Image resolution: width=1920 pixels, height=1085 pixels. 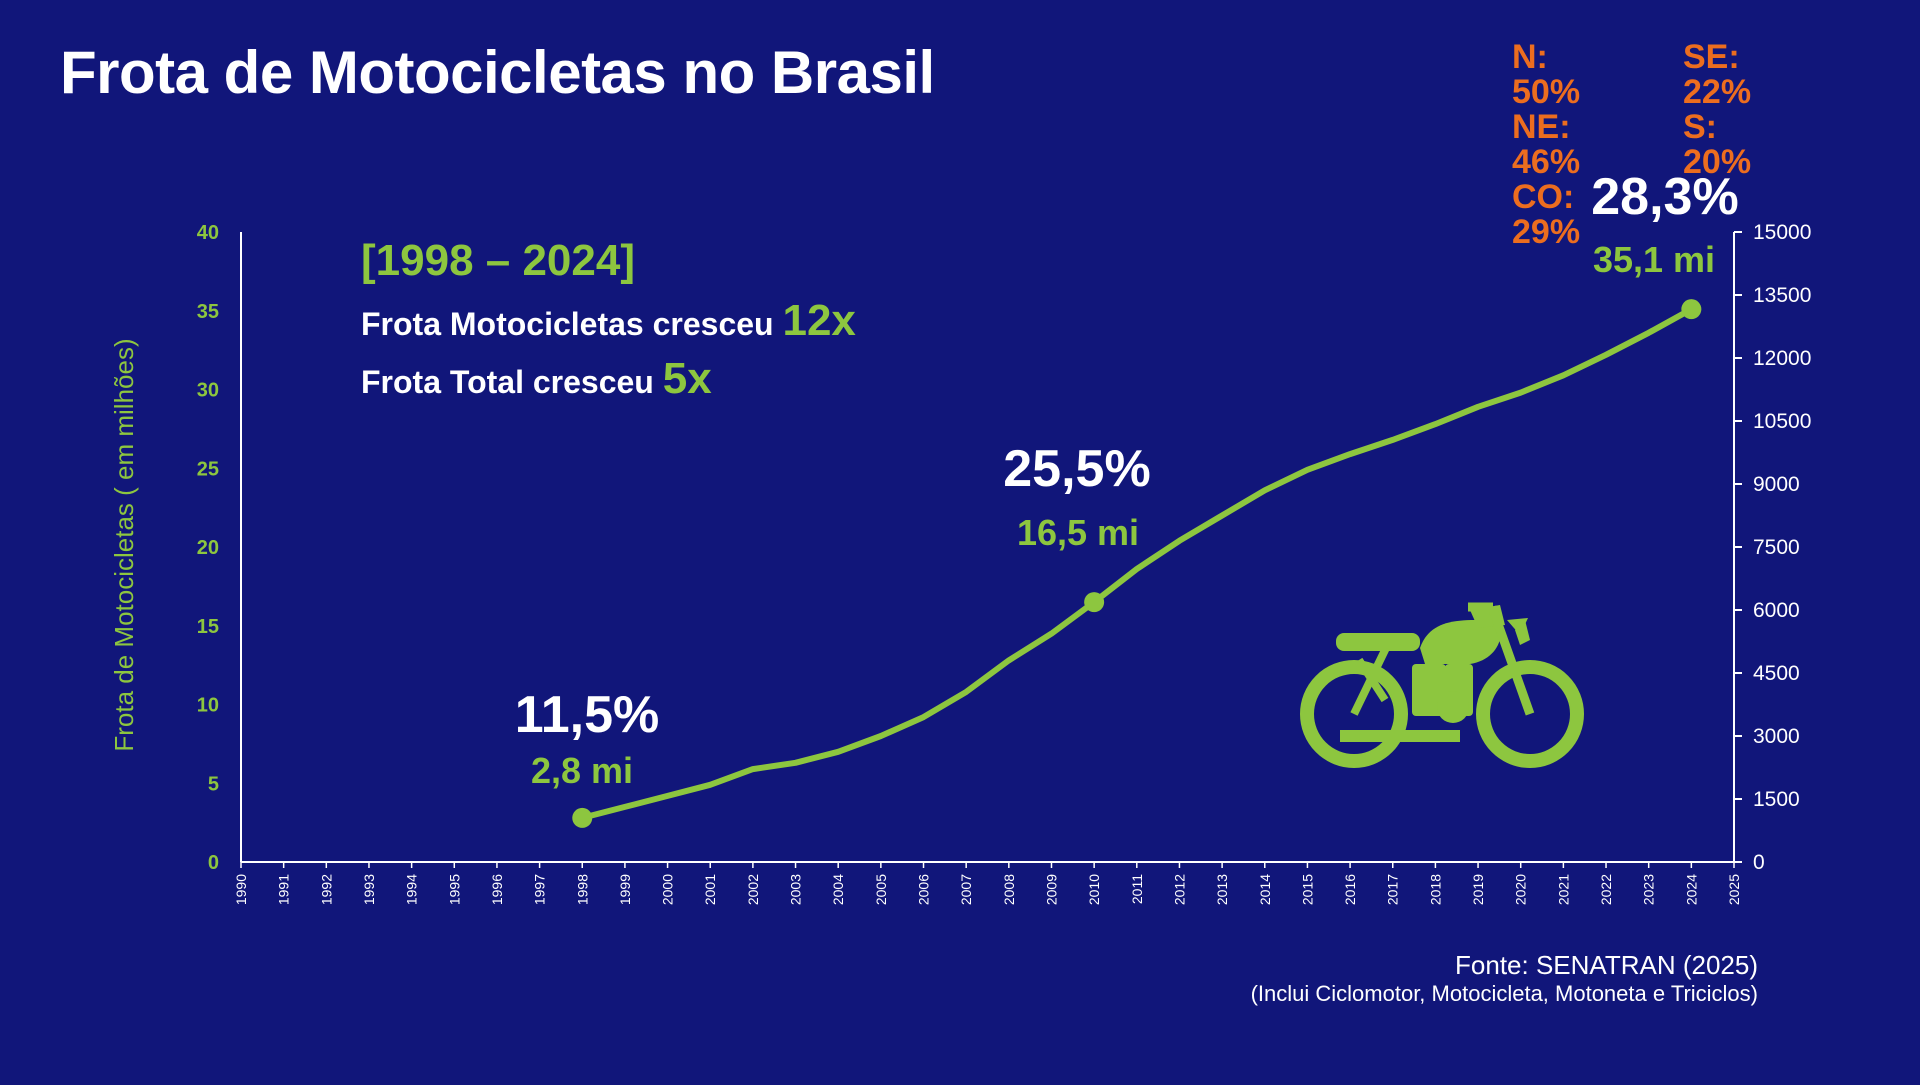 What do you see at coordinates (1759, 862) in the screenshot?
I see `y2-tick-label: 0` at bounding box center [1759, 862].